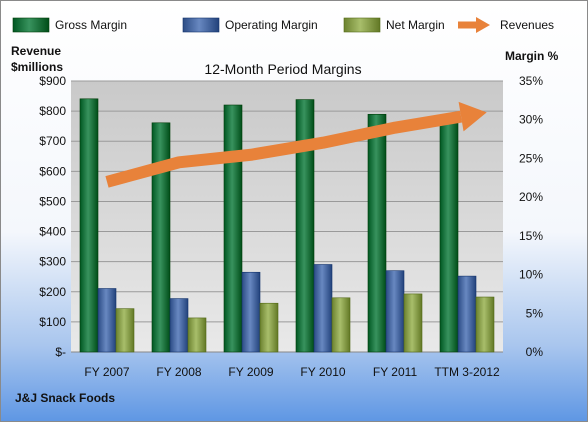  What do you see at coordinates (395, 372) in the screenshot?
I see `x-tick-label: FY 2011` at bounding box center [395, 372].